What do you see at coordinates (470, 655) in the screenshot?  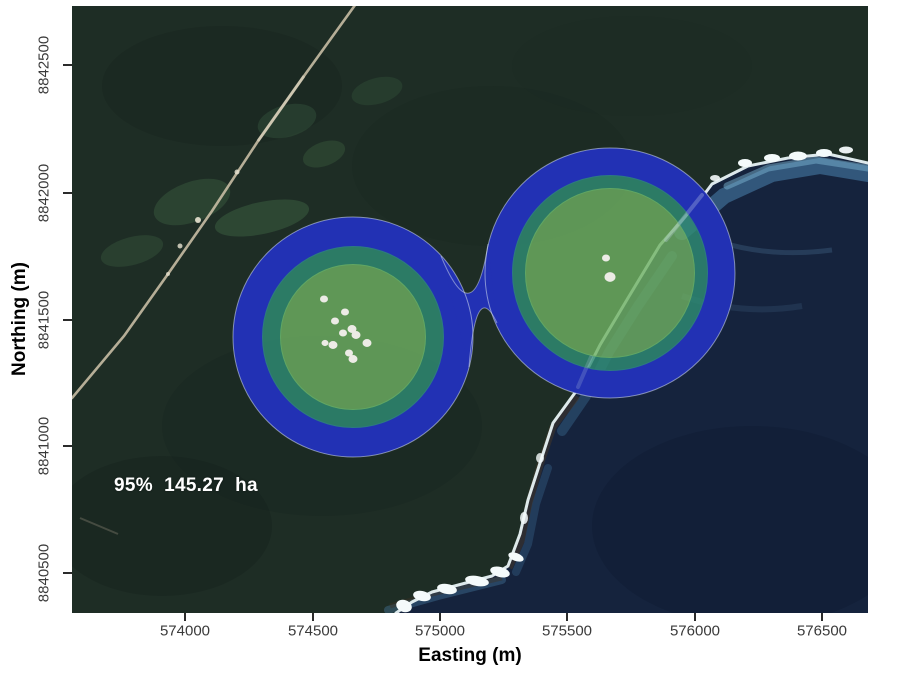 I see `x-axis-title: Easting (m)` at bounding box center [470, 655].